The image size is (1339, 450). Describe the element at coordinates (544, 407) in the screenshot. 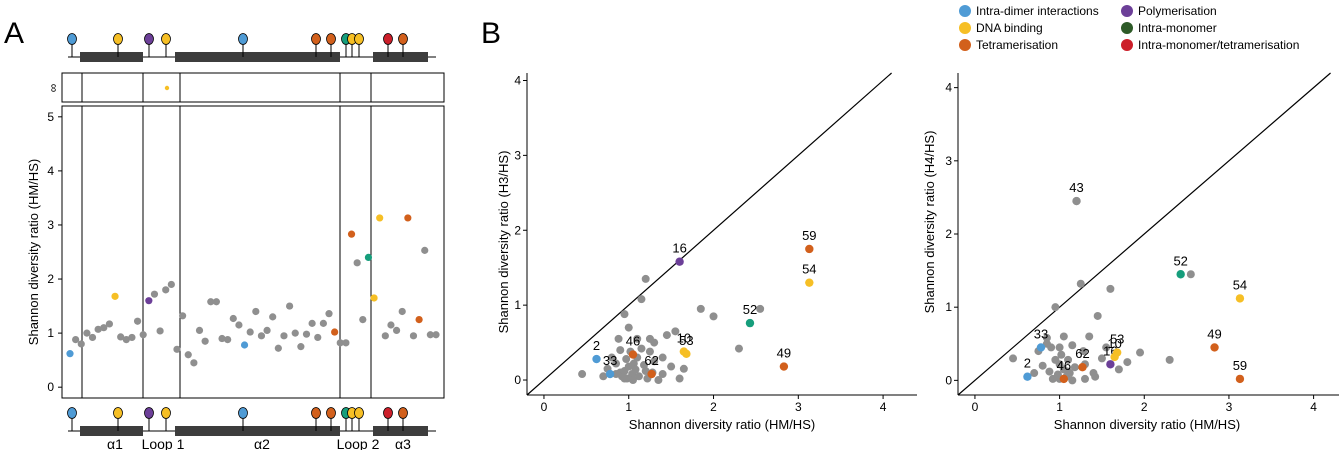

I see `x-tick-label: 0` at that location.